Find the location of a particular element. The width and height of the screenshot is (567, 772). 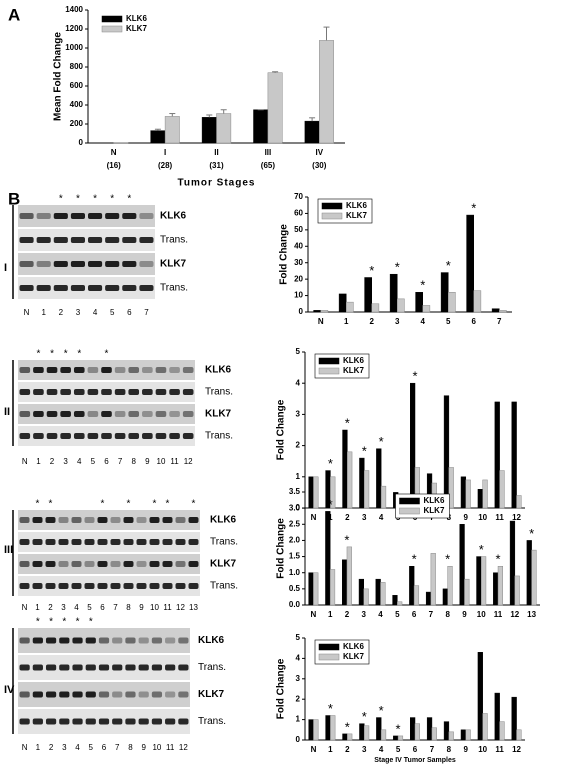

y-tick-label: 0 is located at coordinates (298, 739).